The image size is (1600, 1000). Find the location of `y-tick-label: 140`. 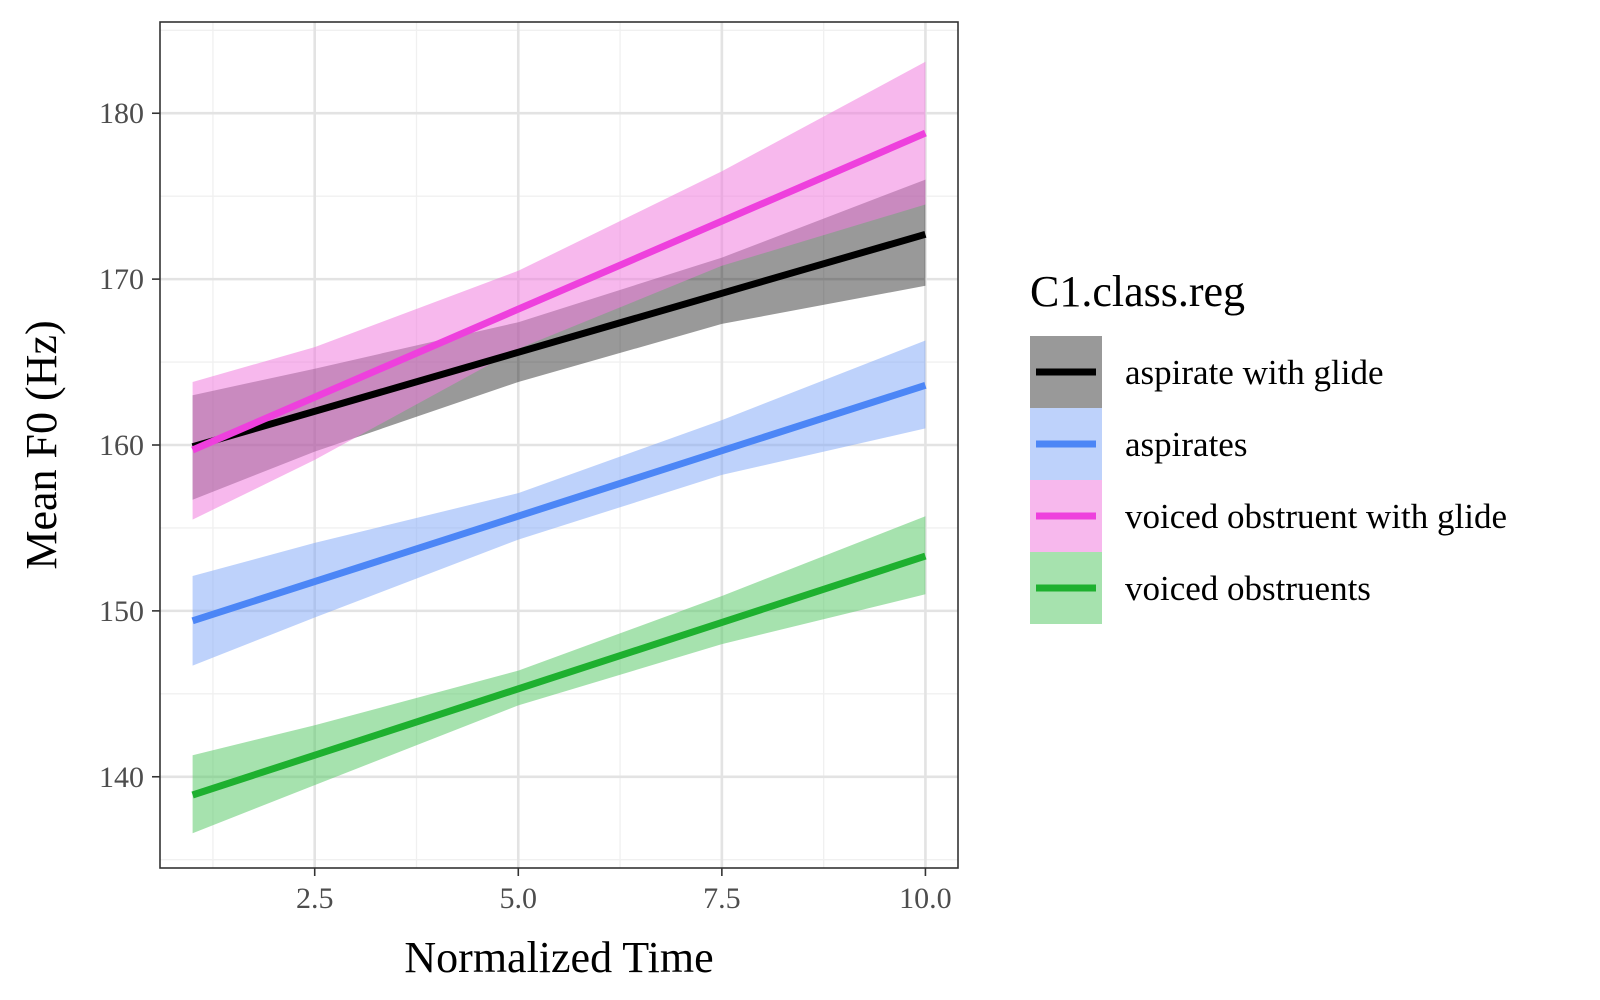

y-tick-label: 140 is located at coordinates (121, 777).